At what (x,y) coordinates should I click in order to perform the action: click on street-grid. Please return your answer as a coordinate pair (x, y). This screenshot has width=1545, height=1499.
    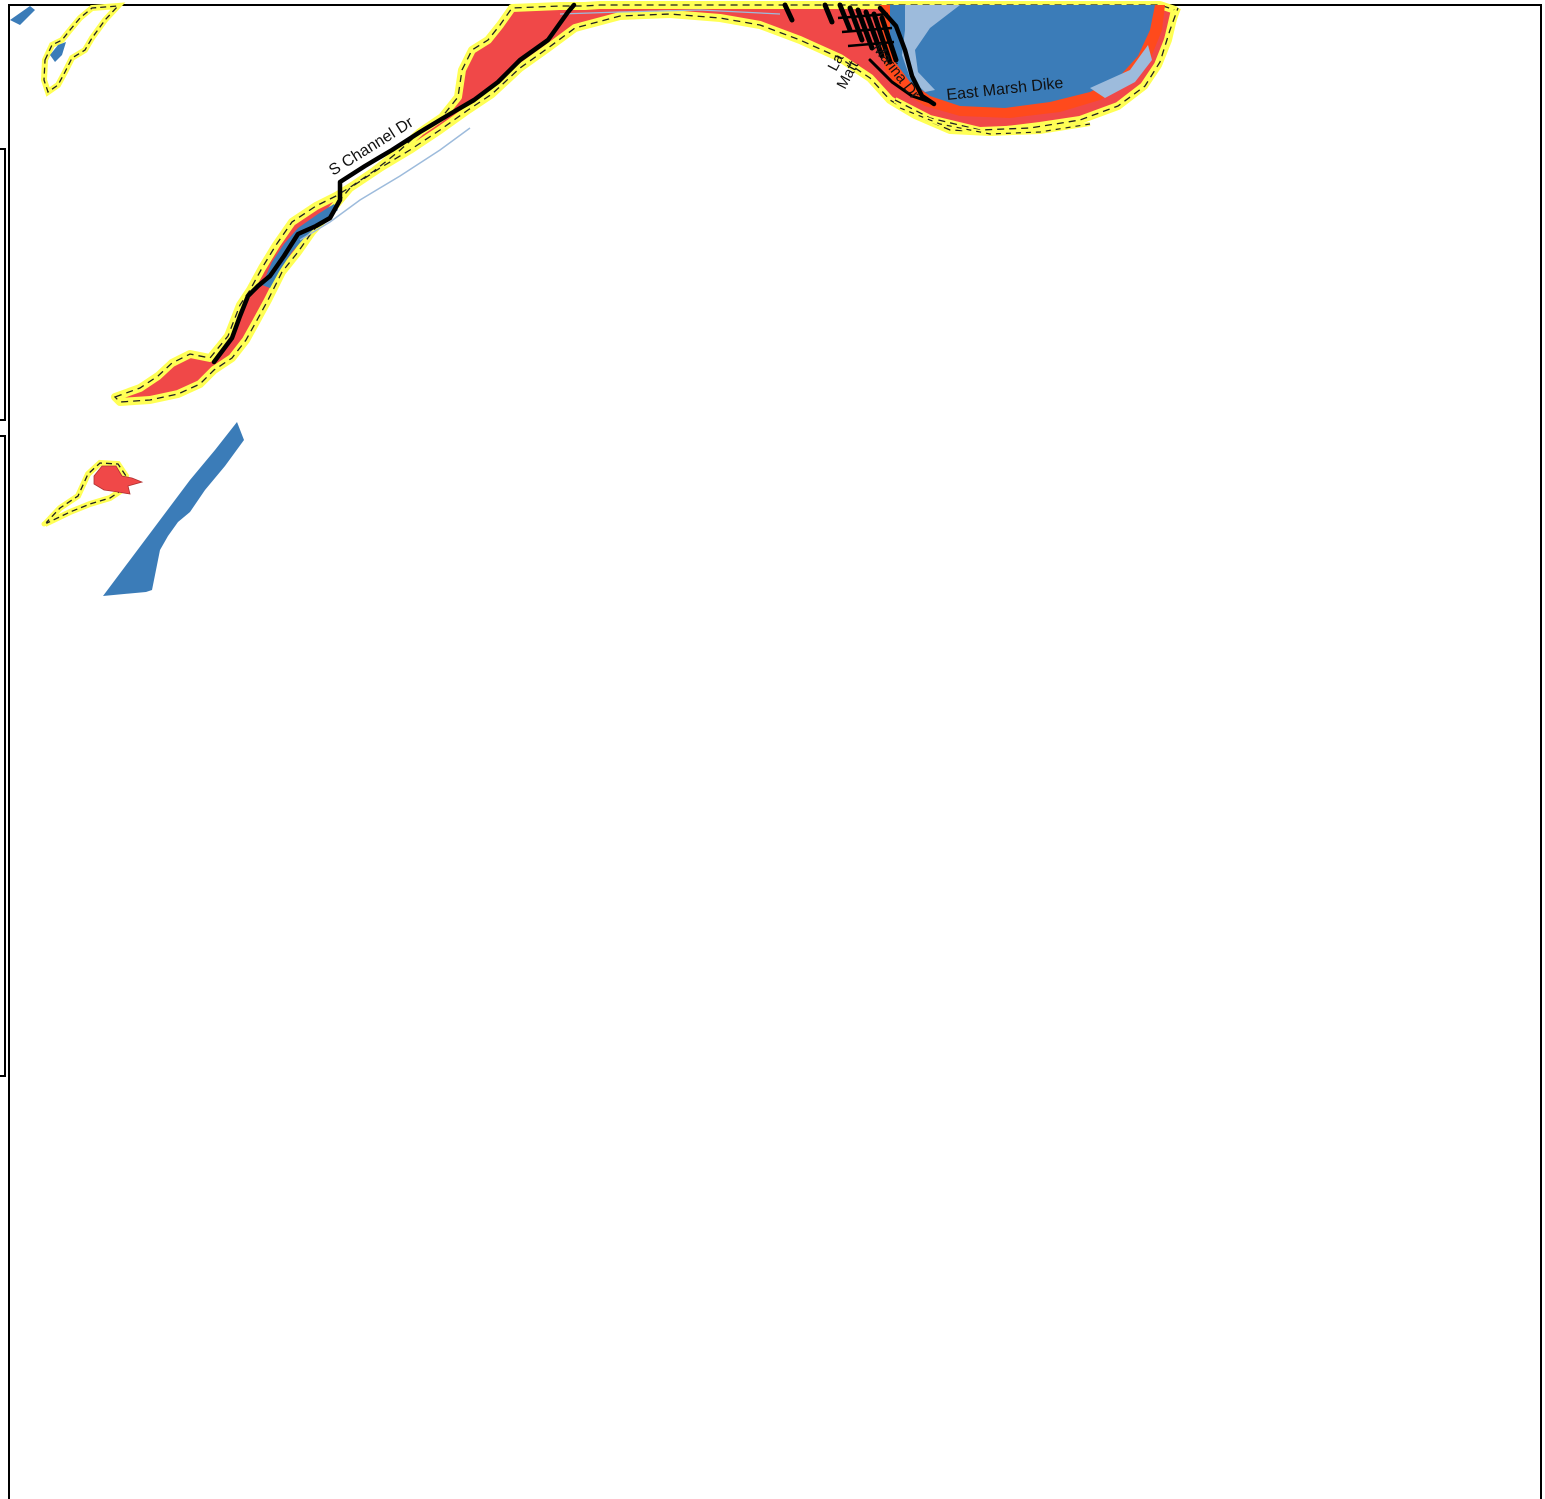
    Looking at the image, I should click on (840, 33).